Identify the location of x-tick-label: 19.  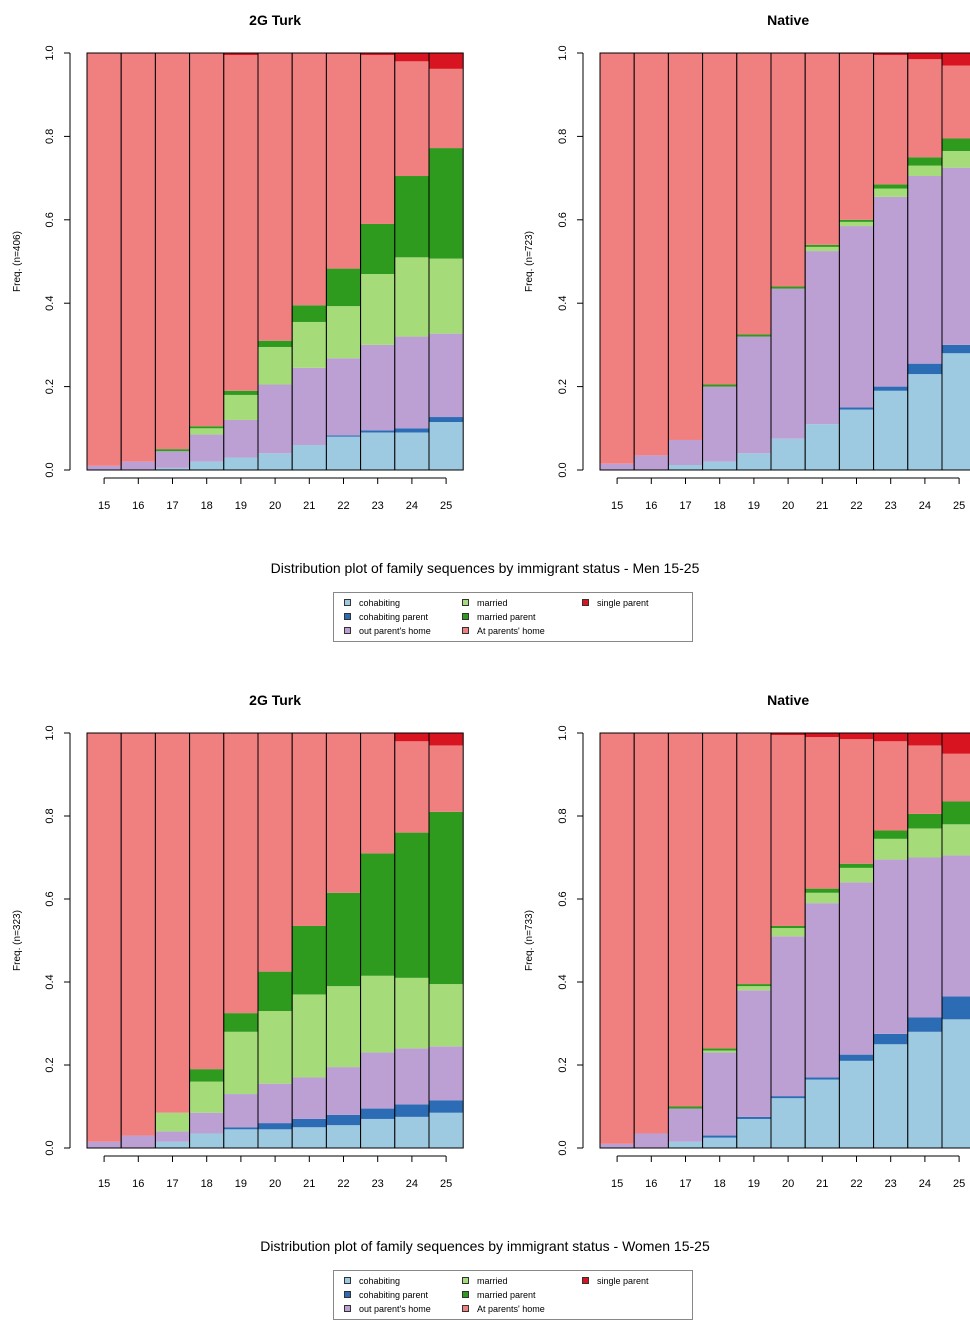
(241, 1184).